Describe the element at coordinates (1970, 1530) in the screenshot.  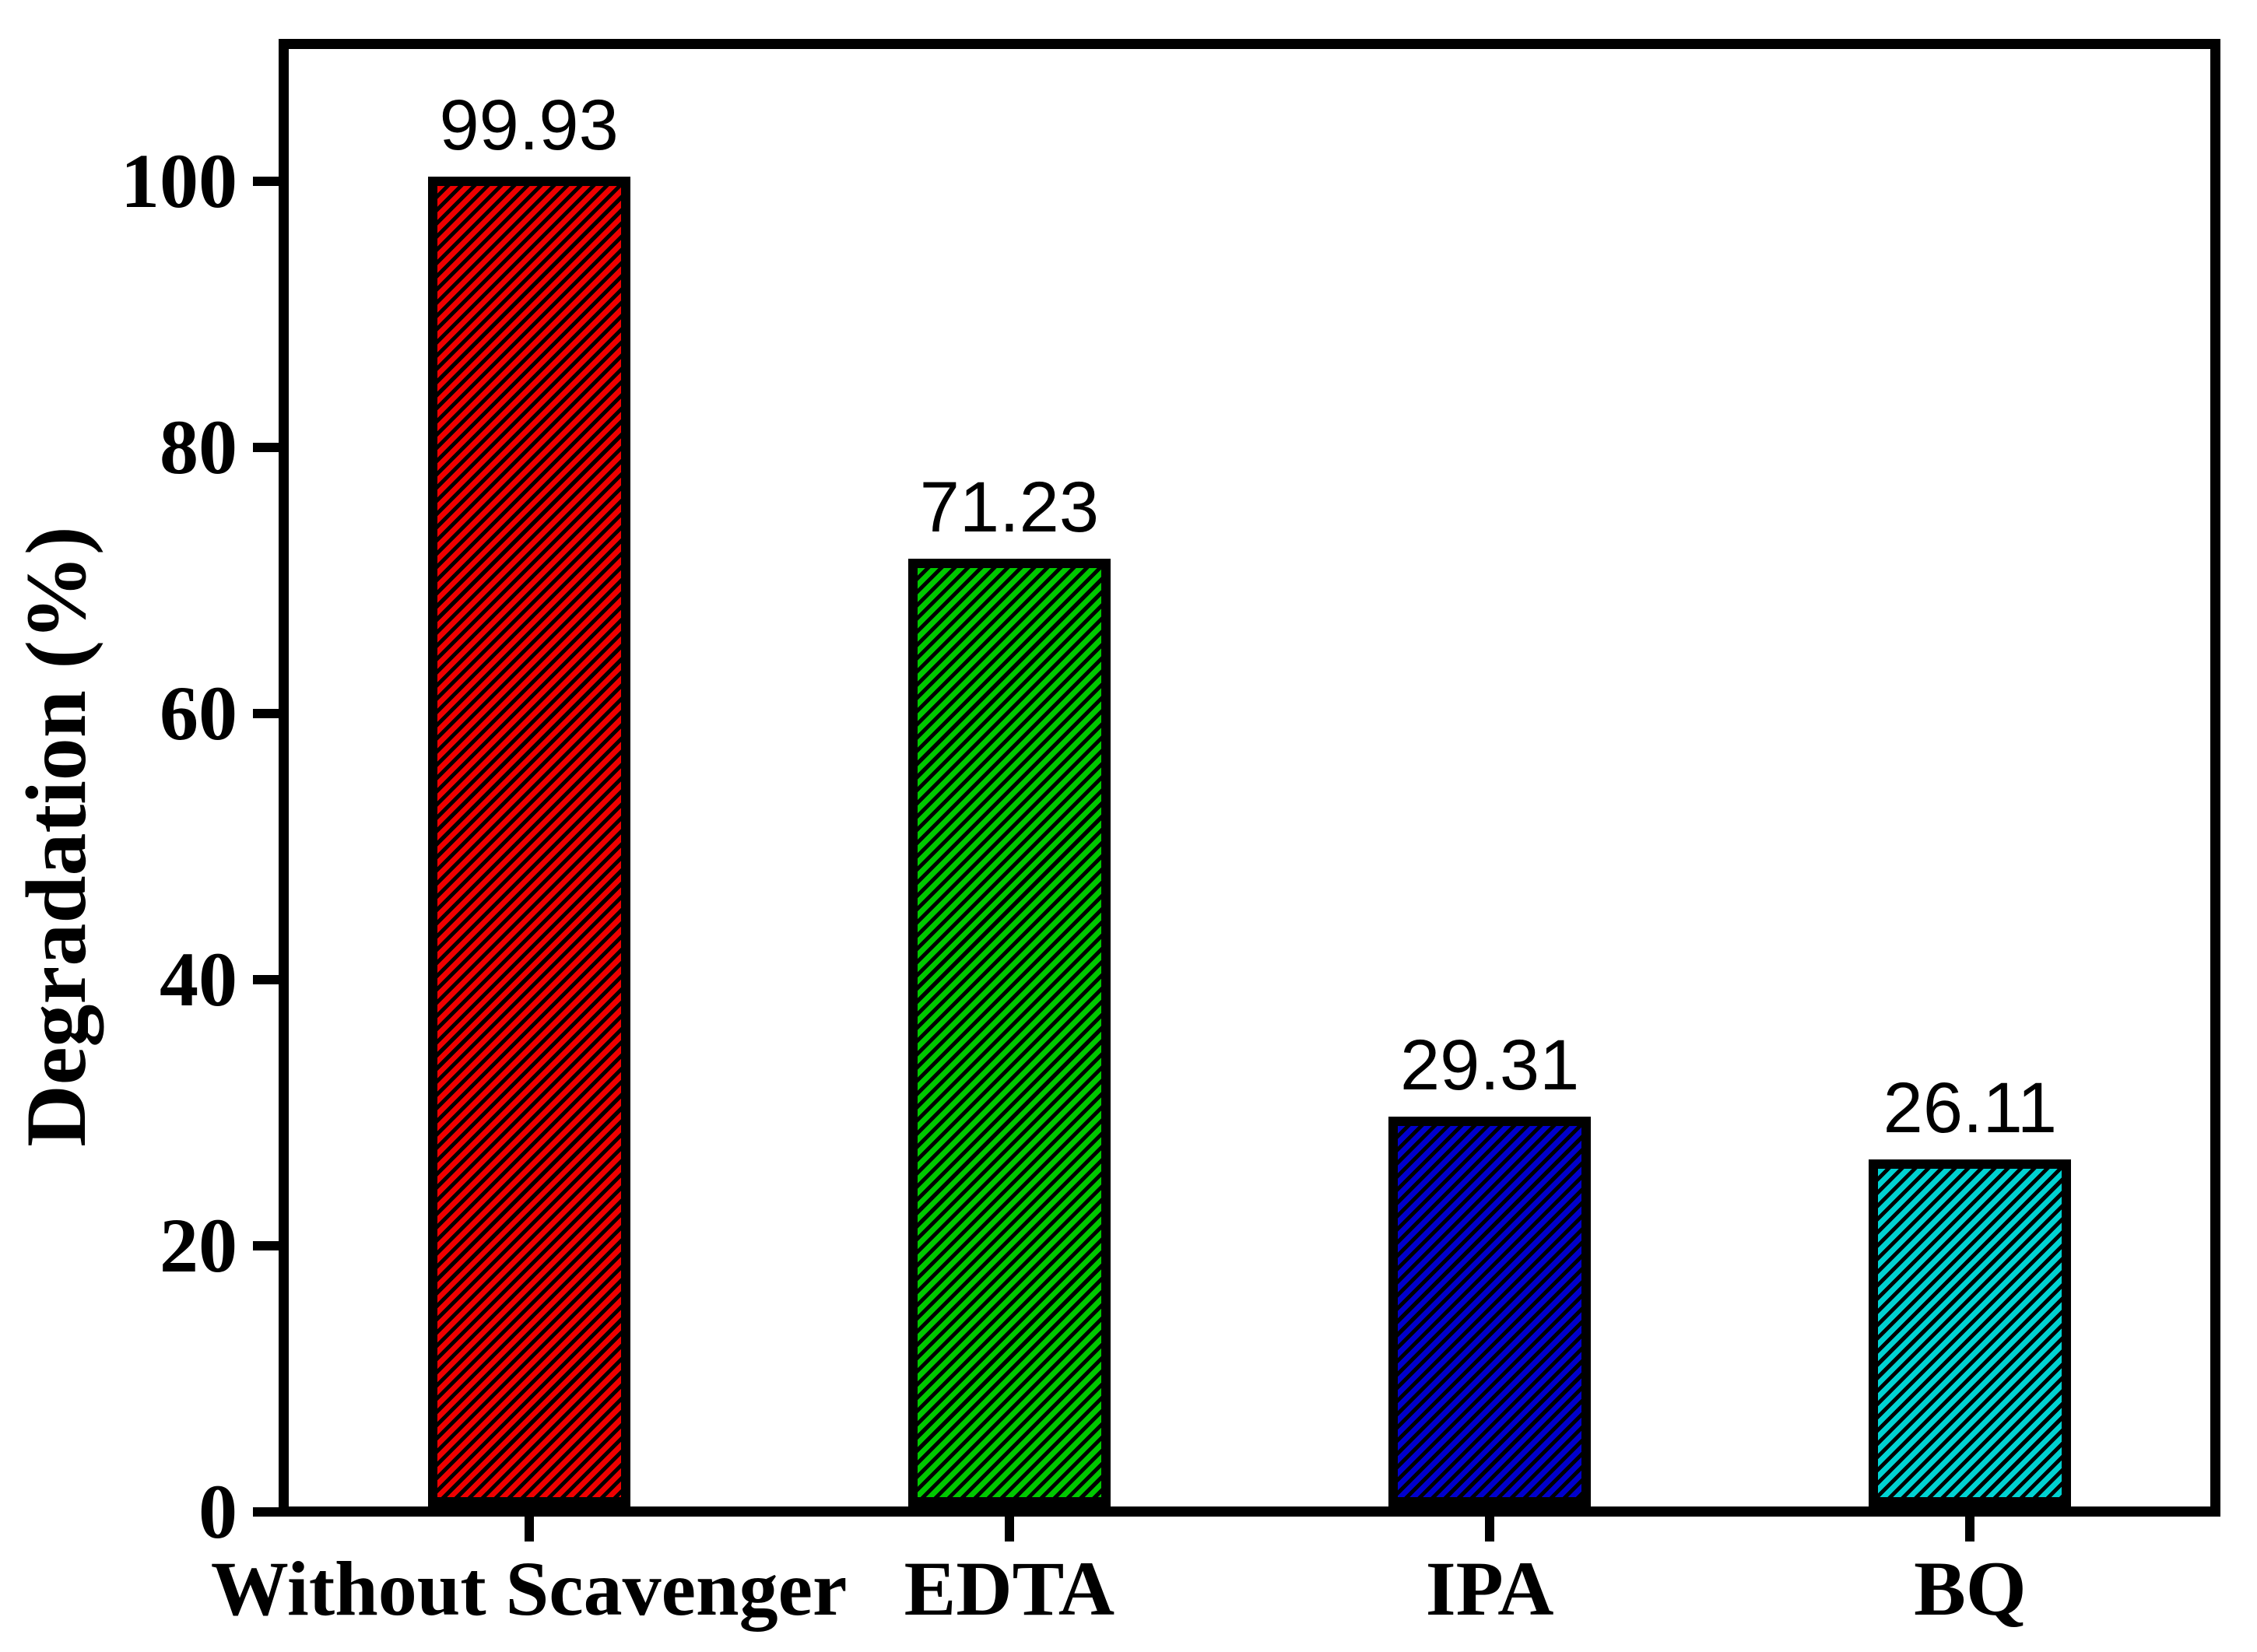
I see `x-tick-mark-bq` at that location.